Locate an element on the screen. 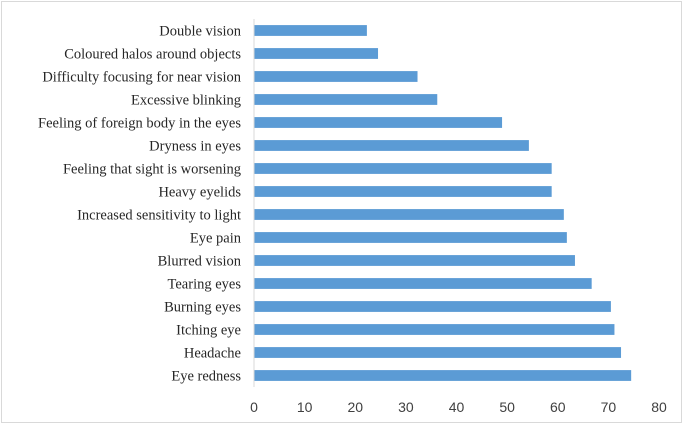  category-label: Increased sensitivity to light is located at coordinates (159, 216).